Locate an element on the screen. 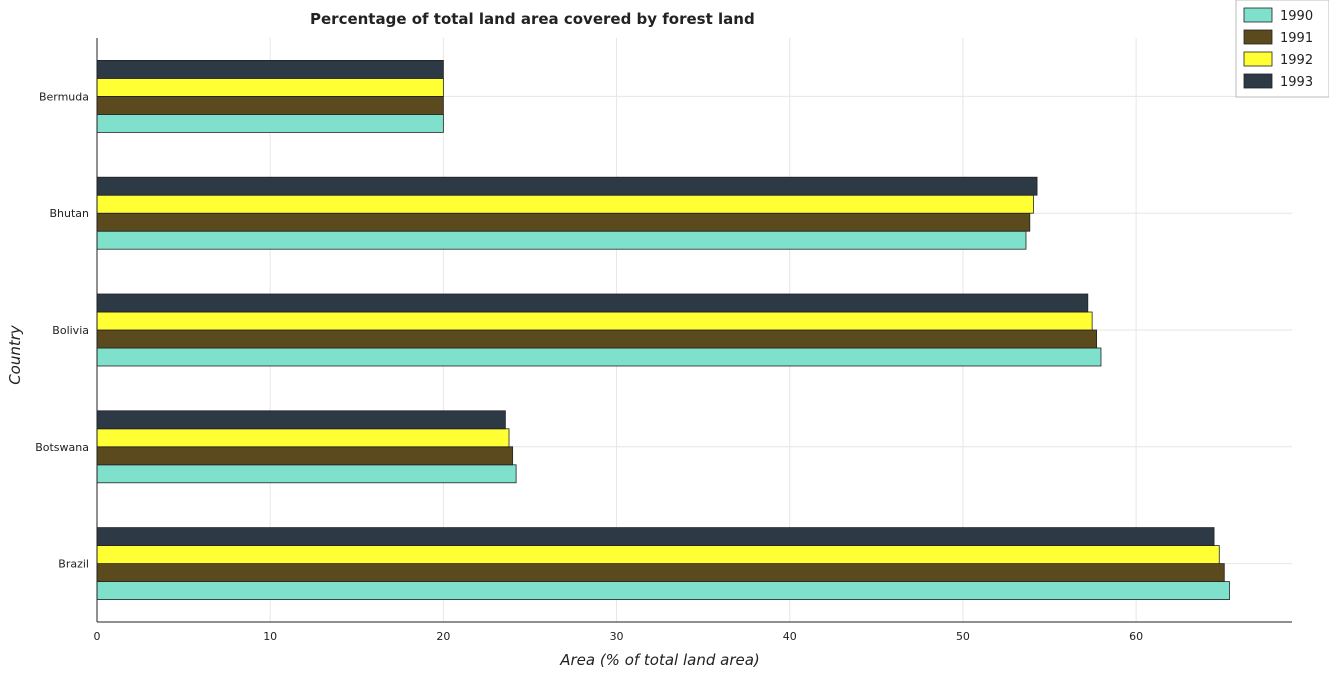 This screenshot has height=700, width=1329. legend-label: 1993 is located at coordinates (1296, 82).